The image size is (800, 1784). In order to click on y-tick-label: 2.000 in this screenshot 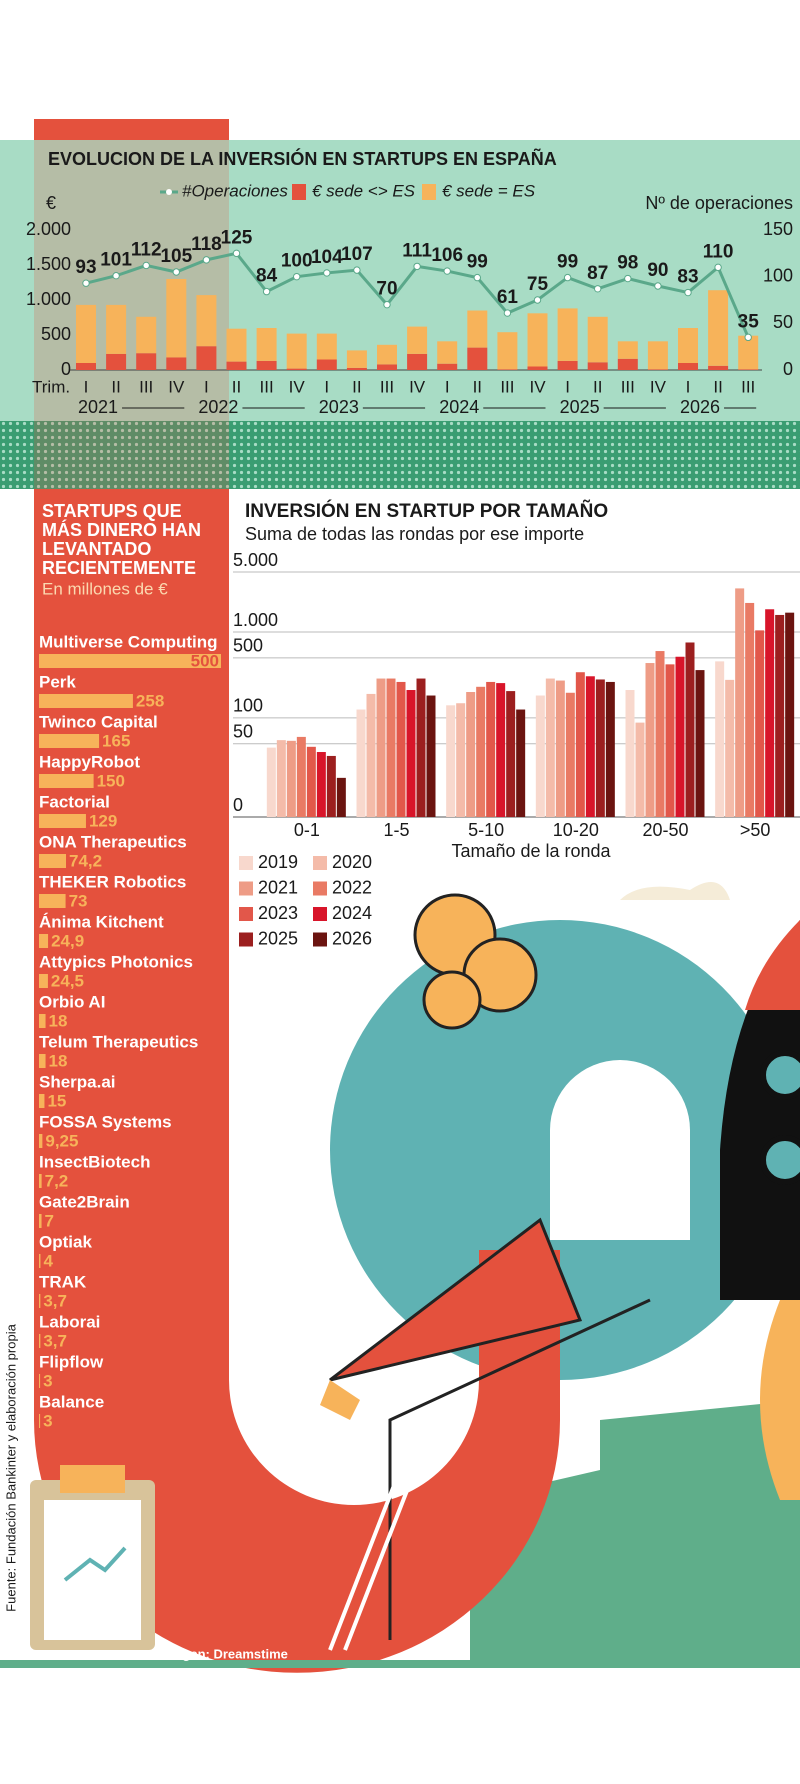, I will do `click(48, 229)`.